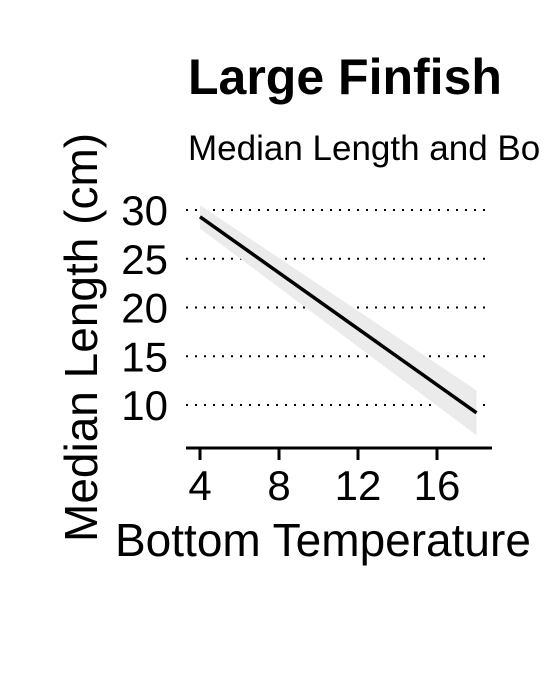 The height and width of the screenshot is (688, 554). Describe the element at coordinates (199, 485) in the screenshot. I see `x-tick-label-4: 4` at that location.